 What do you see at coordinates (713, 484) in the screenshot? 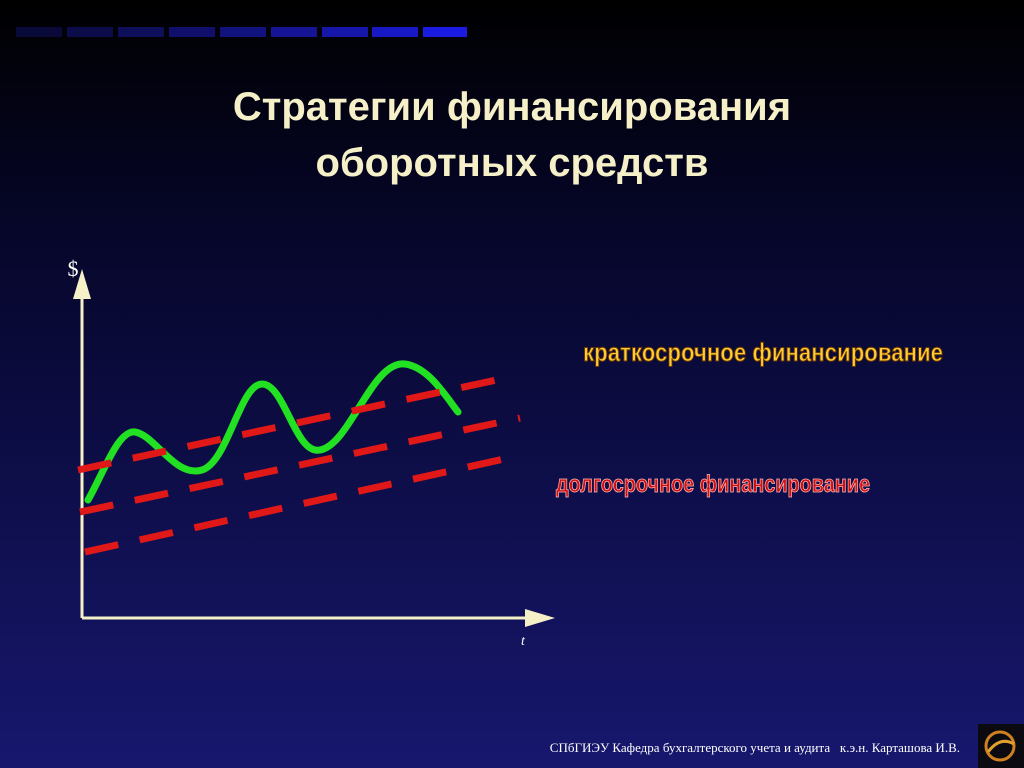
I see `long-term-label: долгосрочное финансирование` at bounding box center [713, 484].